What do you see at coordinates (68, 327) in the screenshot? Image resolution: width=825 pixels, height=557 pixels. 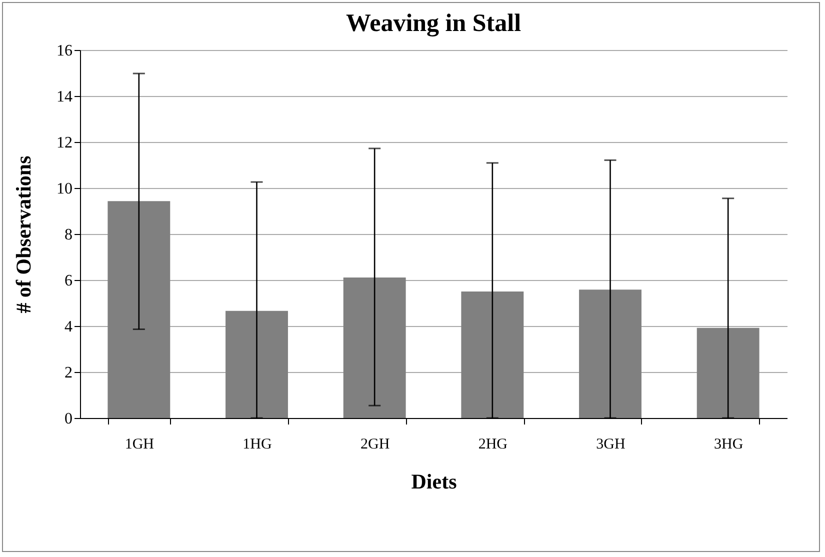 I see `y-tick-label: 4` at bounding box center [68, 327].